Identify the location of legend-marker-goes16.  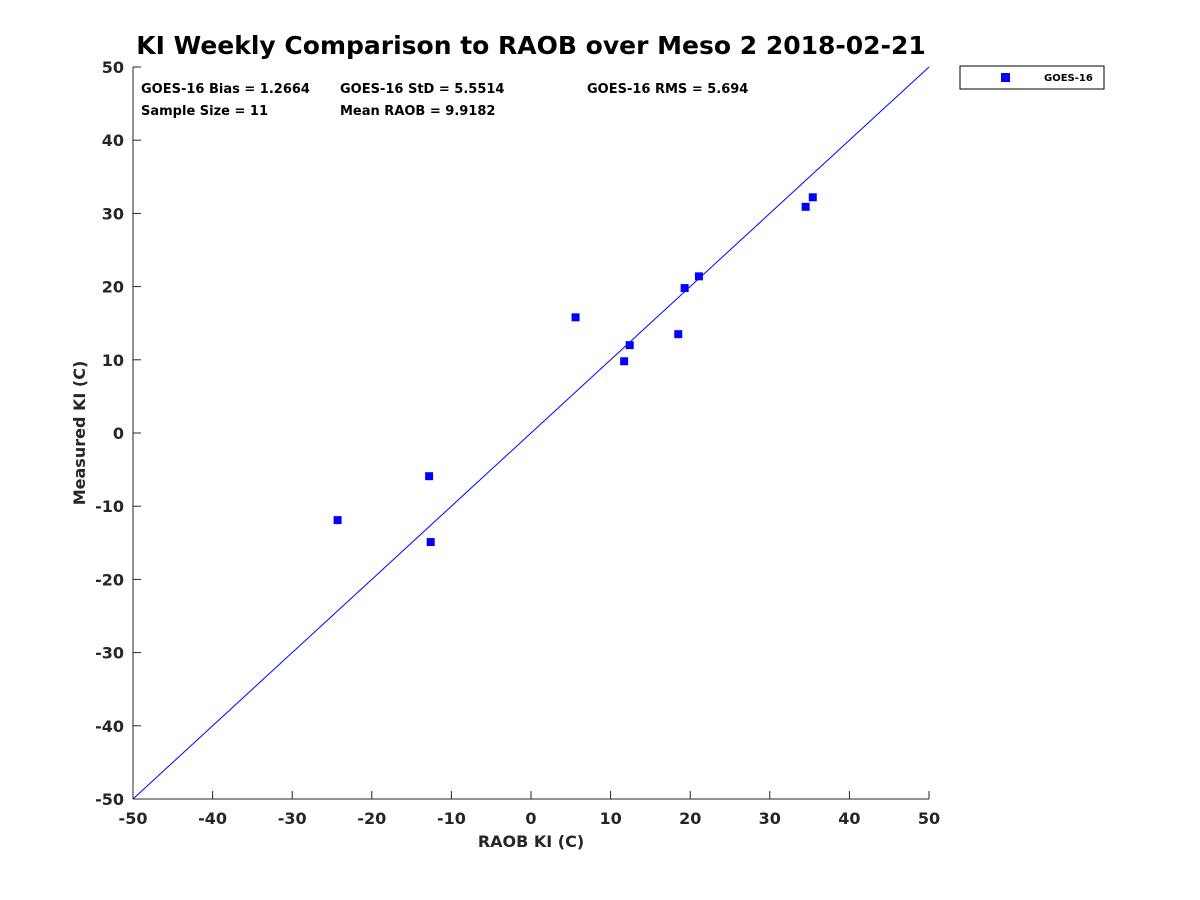
(1005, 77).